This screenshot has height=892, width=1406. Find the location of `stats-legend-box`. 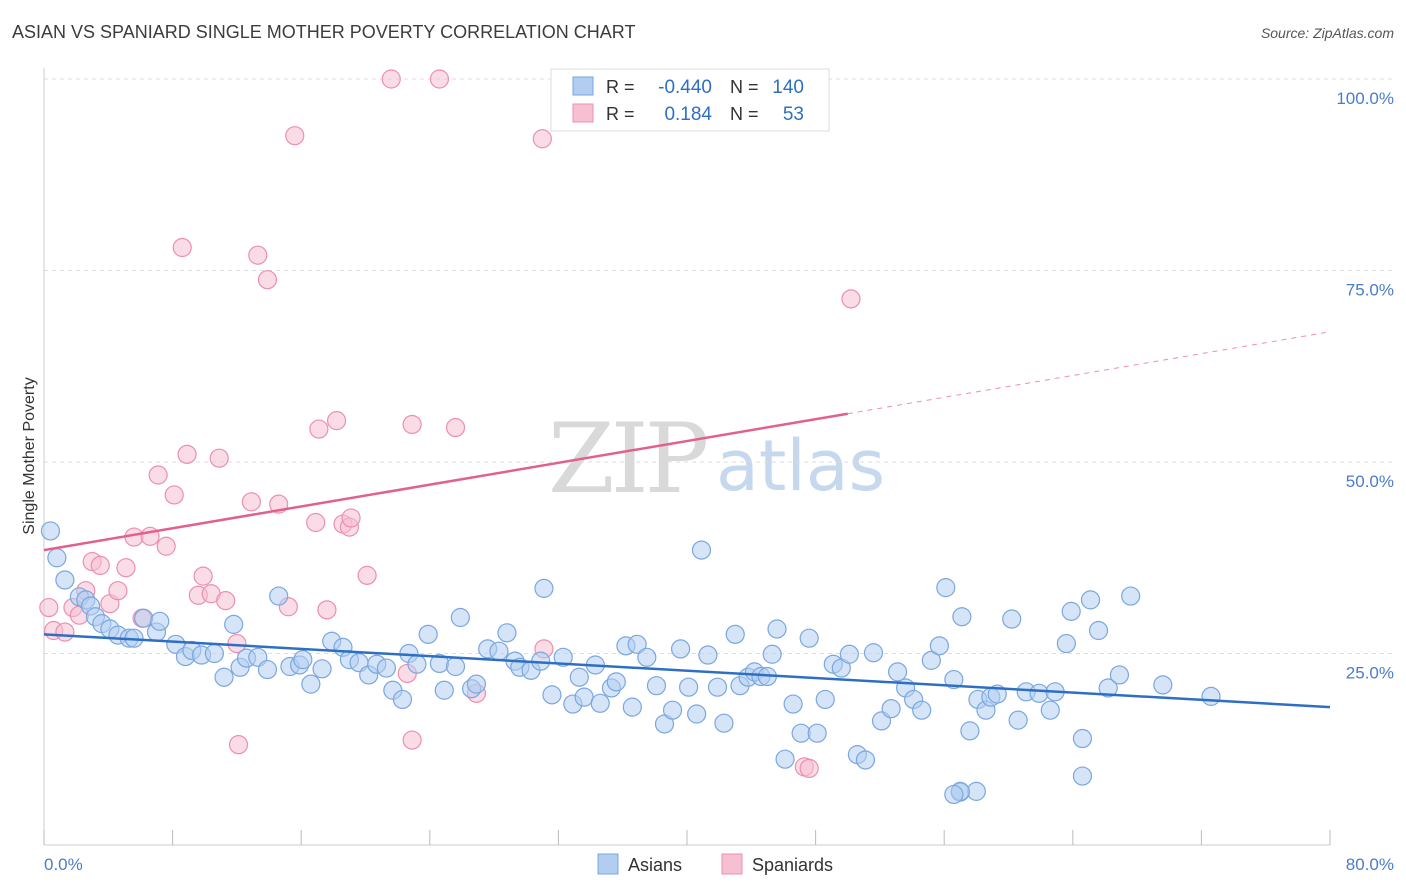

stats-legend-box is located at coordinates (690, 100).